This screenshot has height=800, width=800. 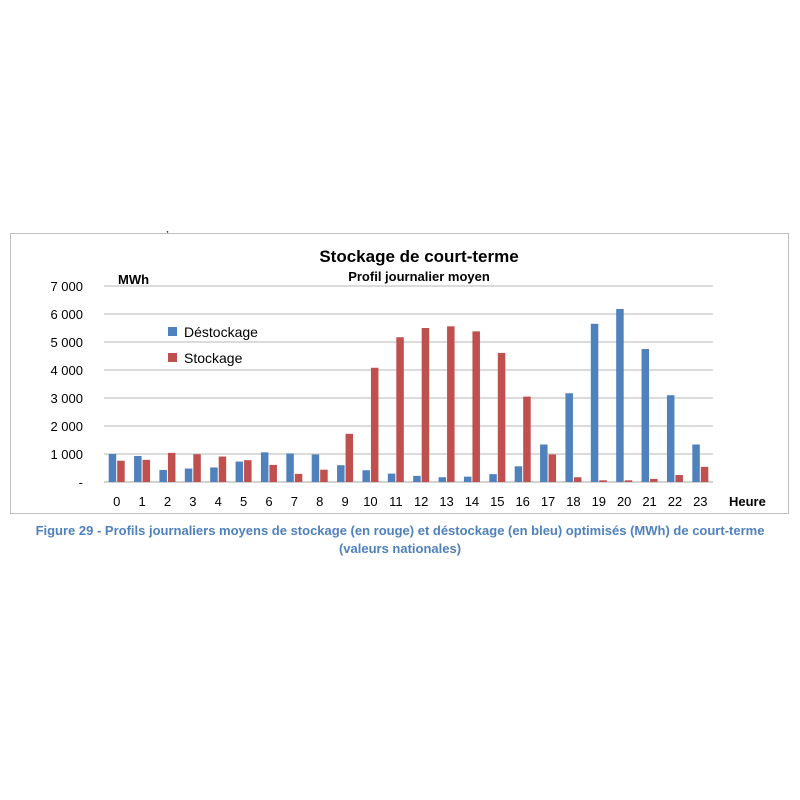 What do you see at coordinates (396, 501) in the screenshot?
I see `x-tick-label: 11` at bounding box center [396, 501].